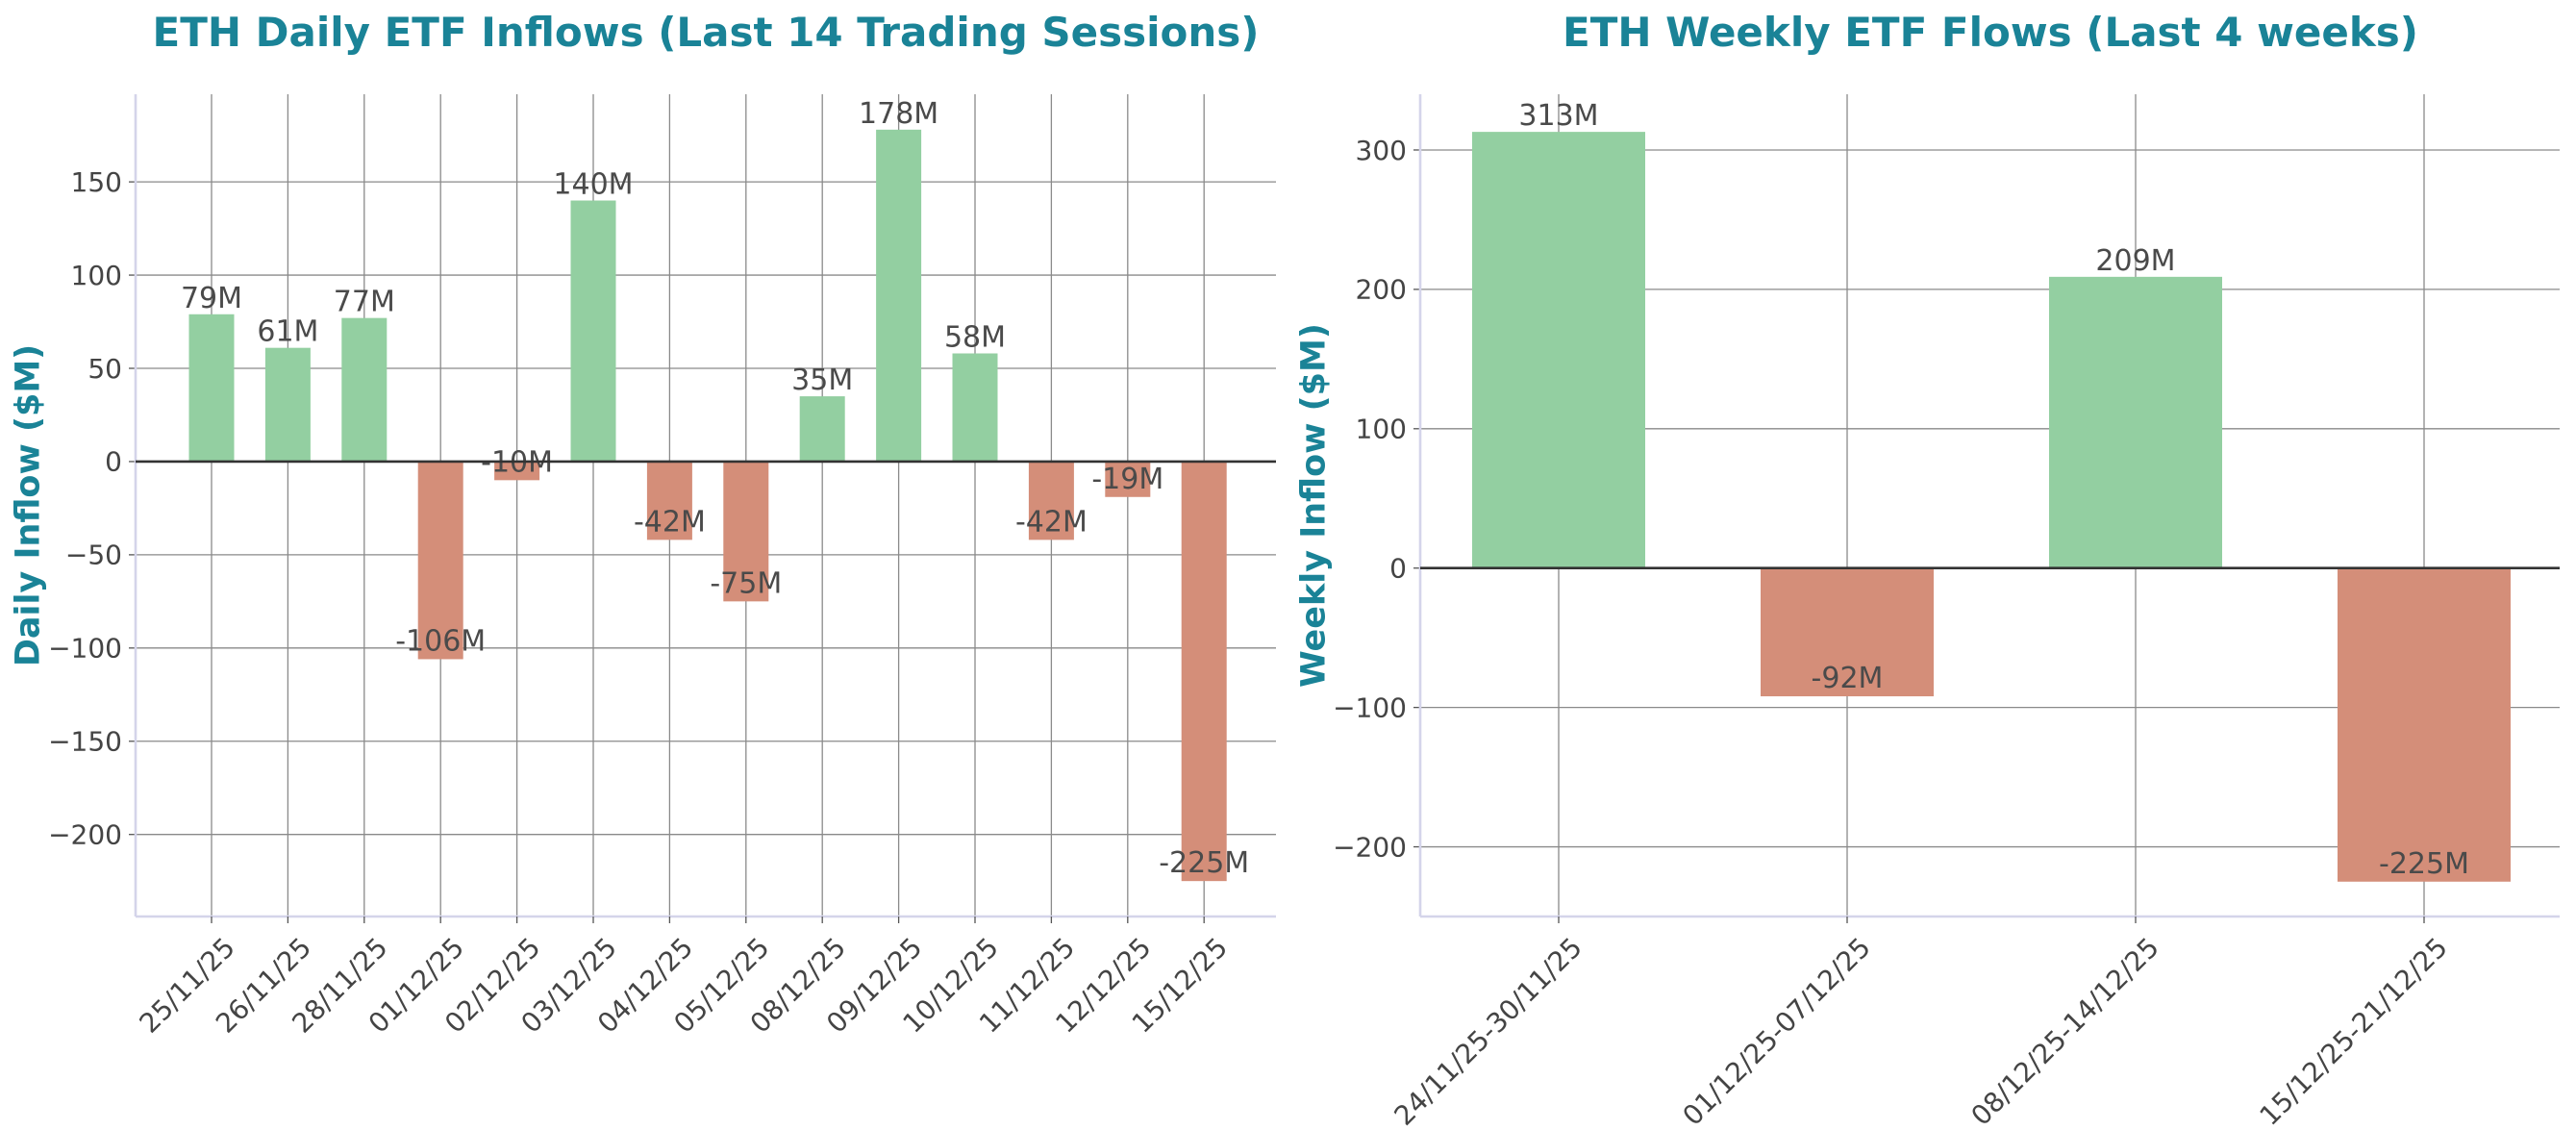 This screenshot has height=1130, width=2576. Describe the element at coordinates (975, 337) in the screenshot. I see `data-label: 58M` at that location.